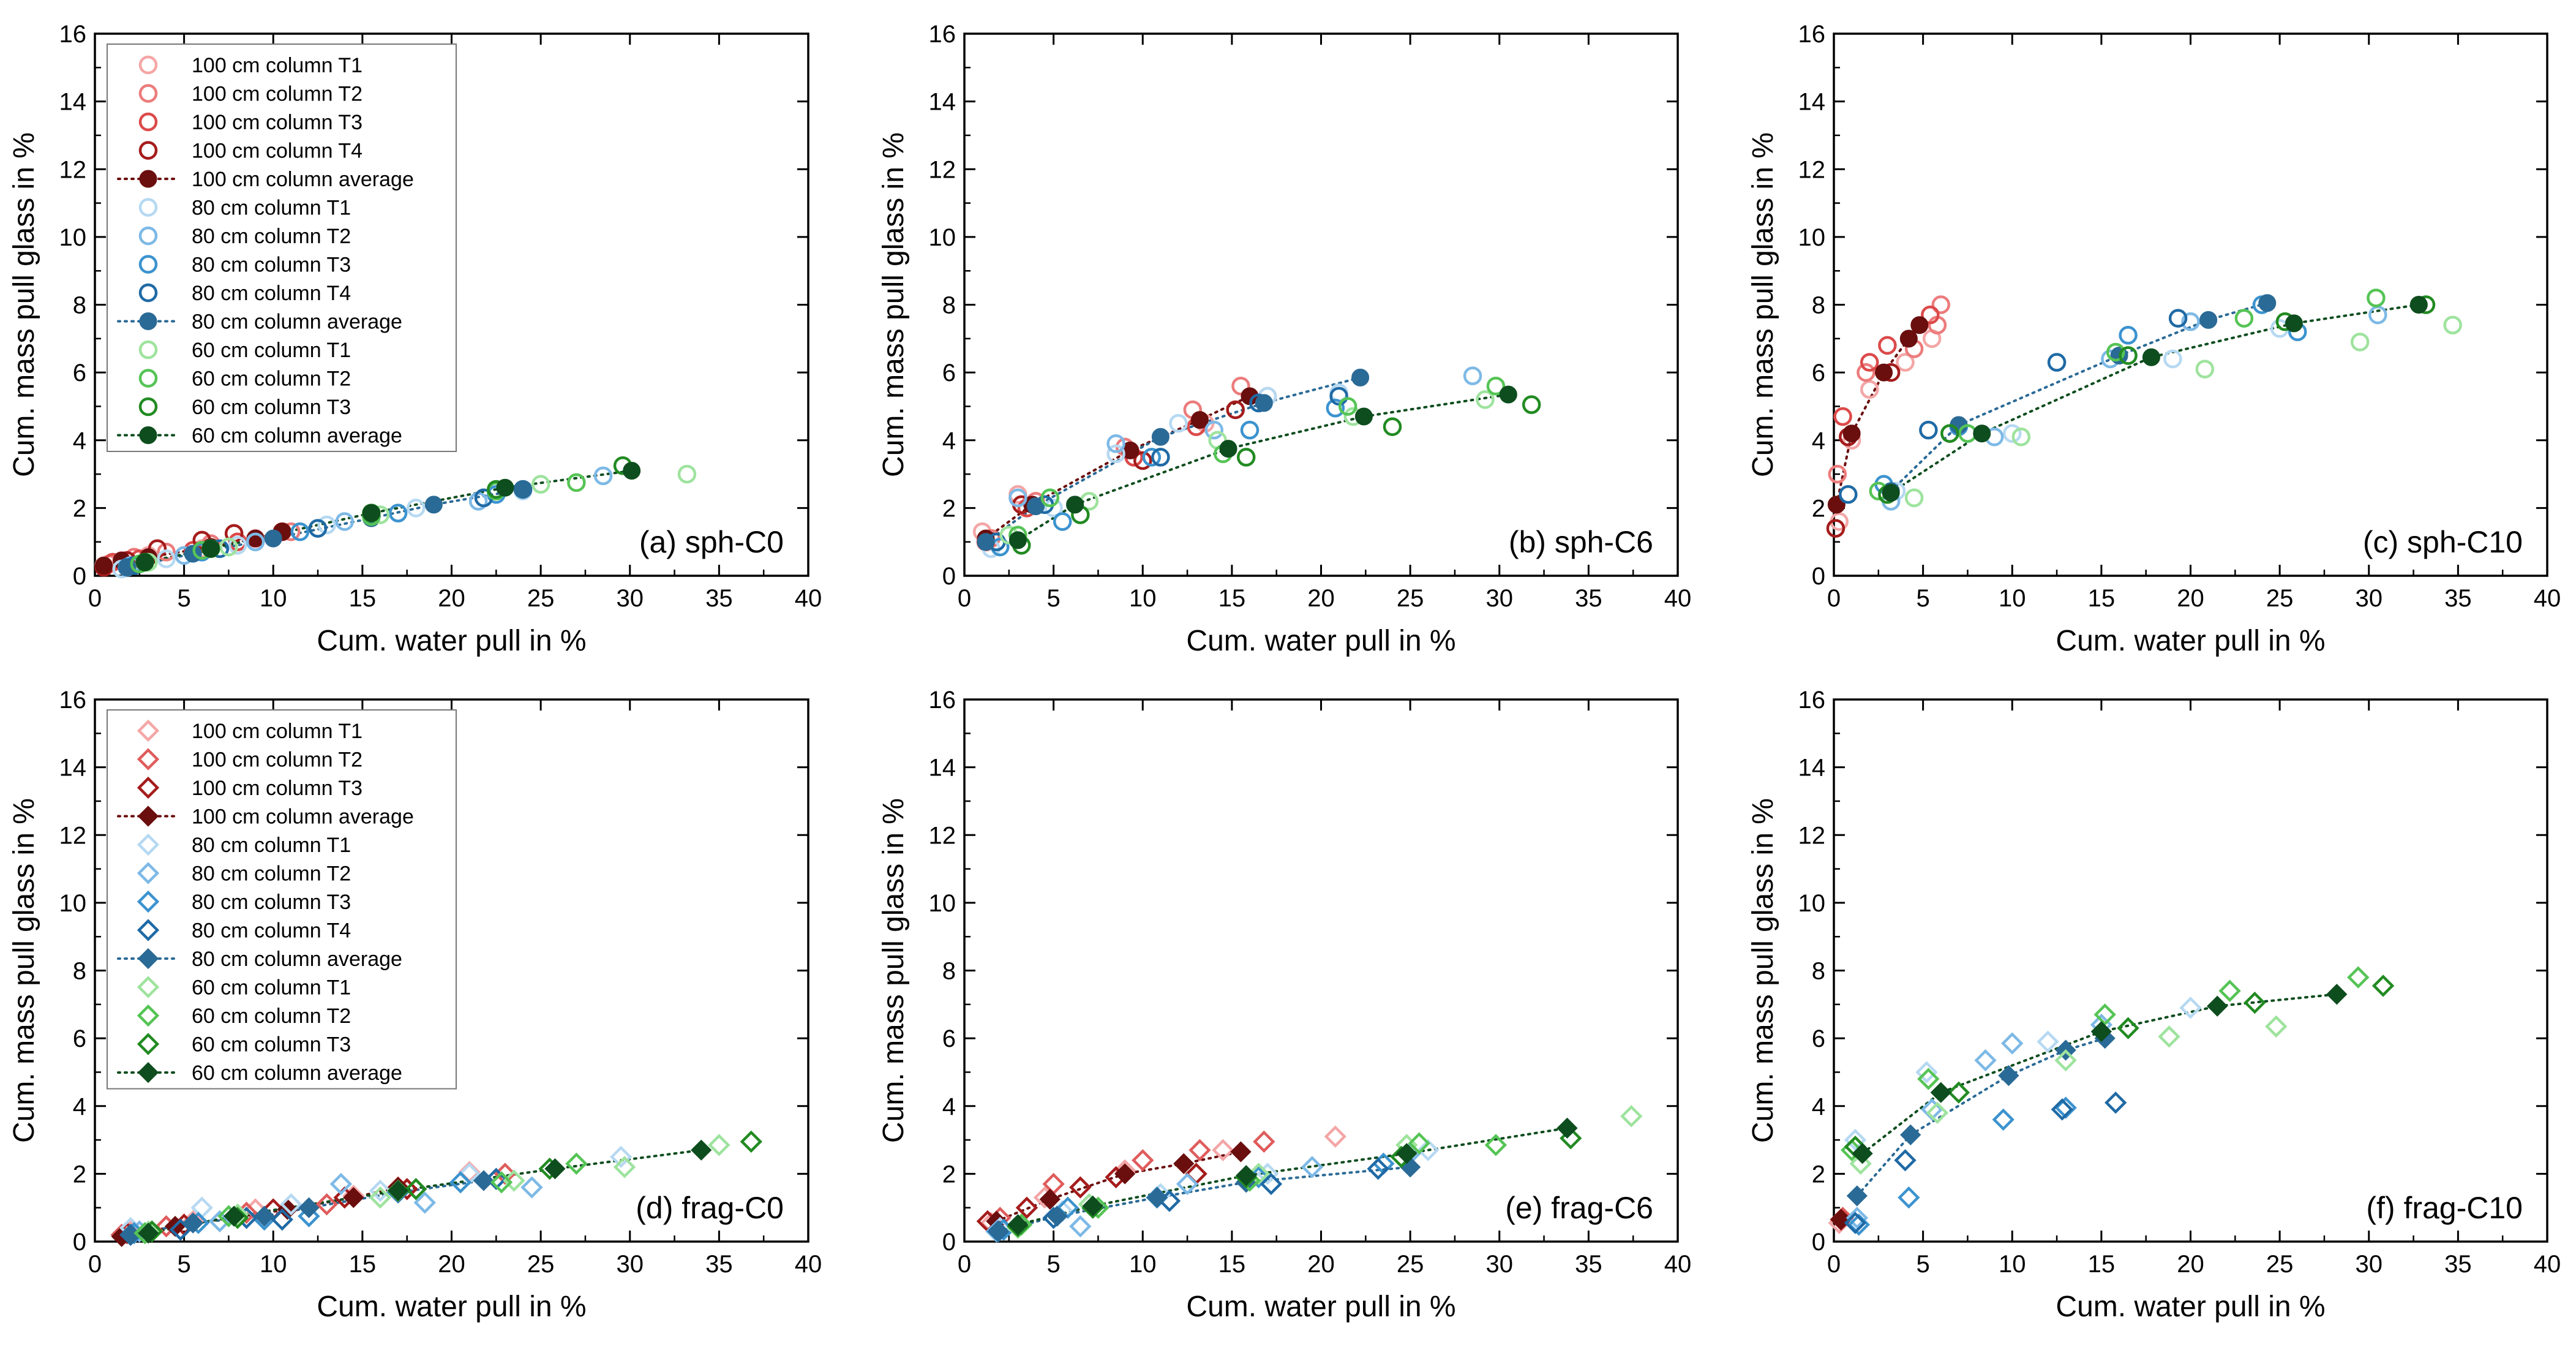  I want to click on panel-label: (a) sph-C0, so click(711, 542).